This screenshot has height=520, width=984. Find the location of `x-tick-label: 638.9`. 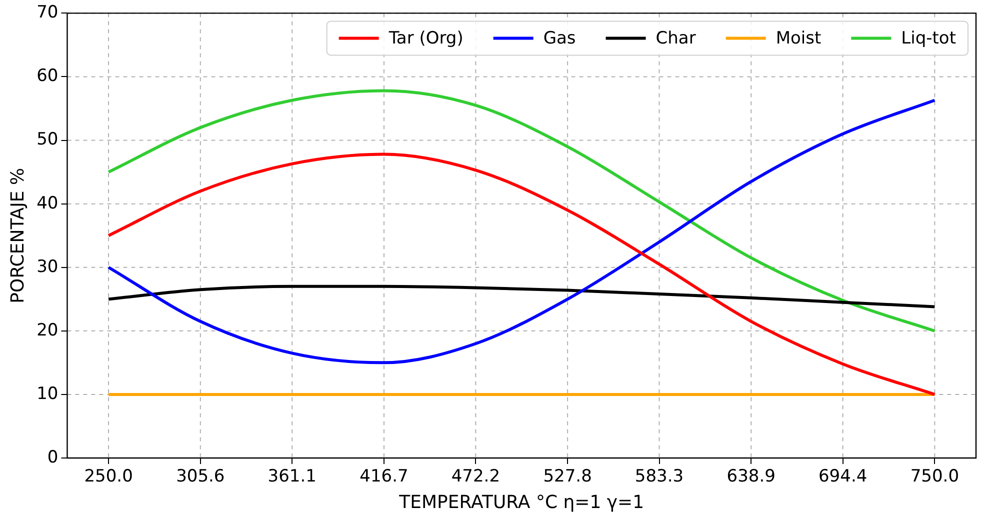

x-tick-label: 638.9 is located at coordinates (751, 476).